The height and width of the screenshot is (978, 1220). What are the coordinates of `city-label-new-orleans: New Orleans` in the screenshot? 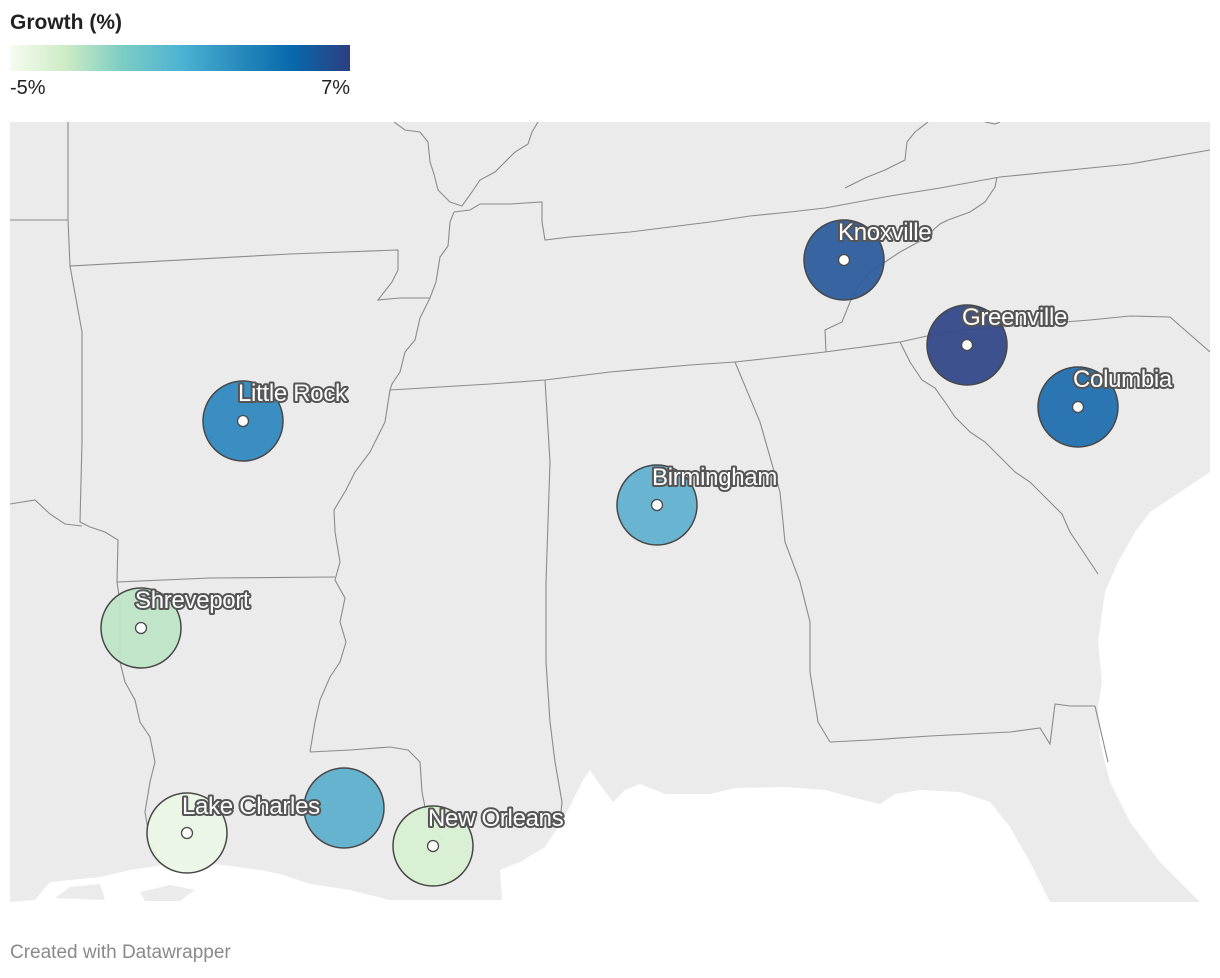 It's located at (496, 818).